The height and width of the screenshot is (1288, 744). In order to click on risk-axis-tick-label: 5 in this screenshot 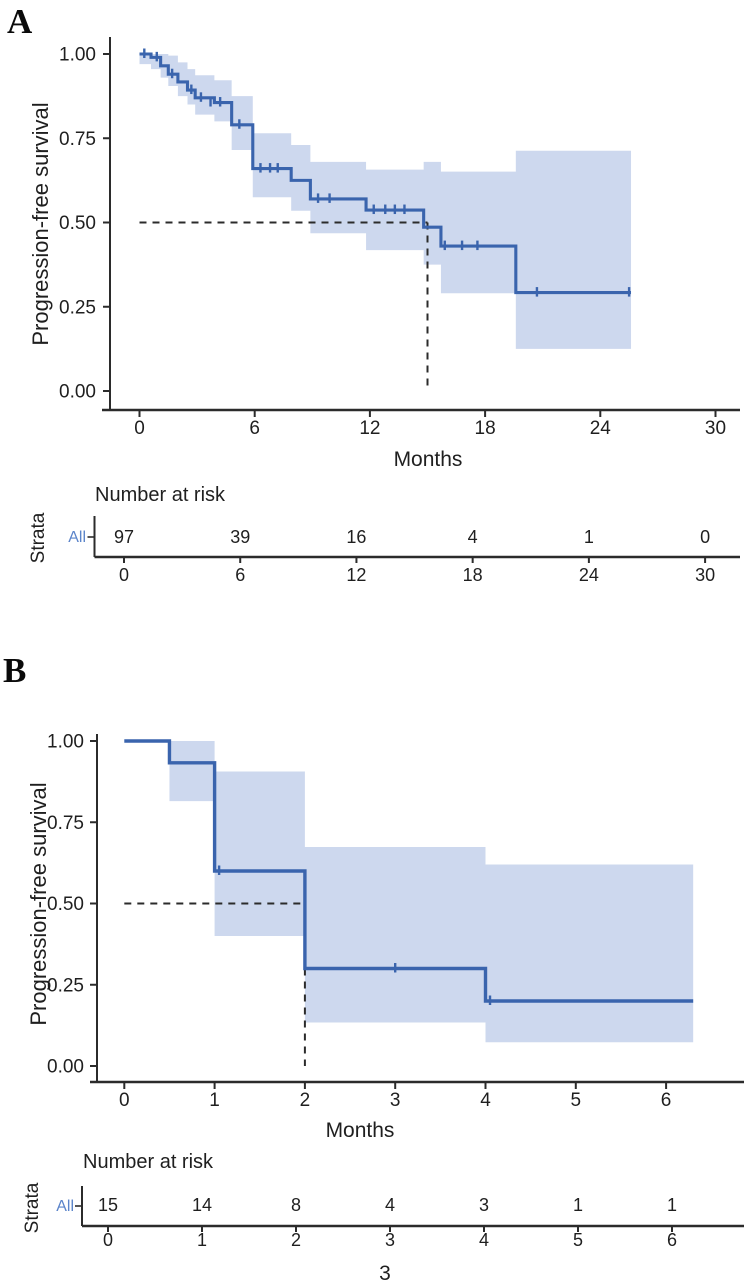, I will do `click(578, 1240)`.